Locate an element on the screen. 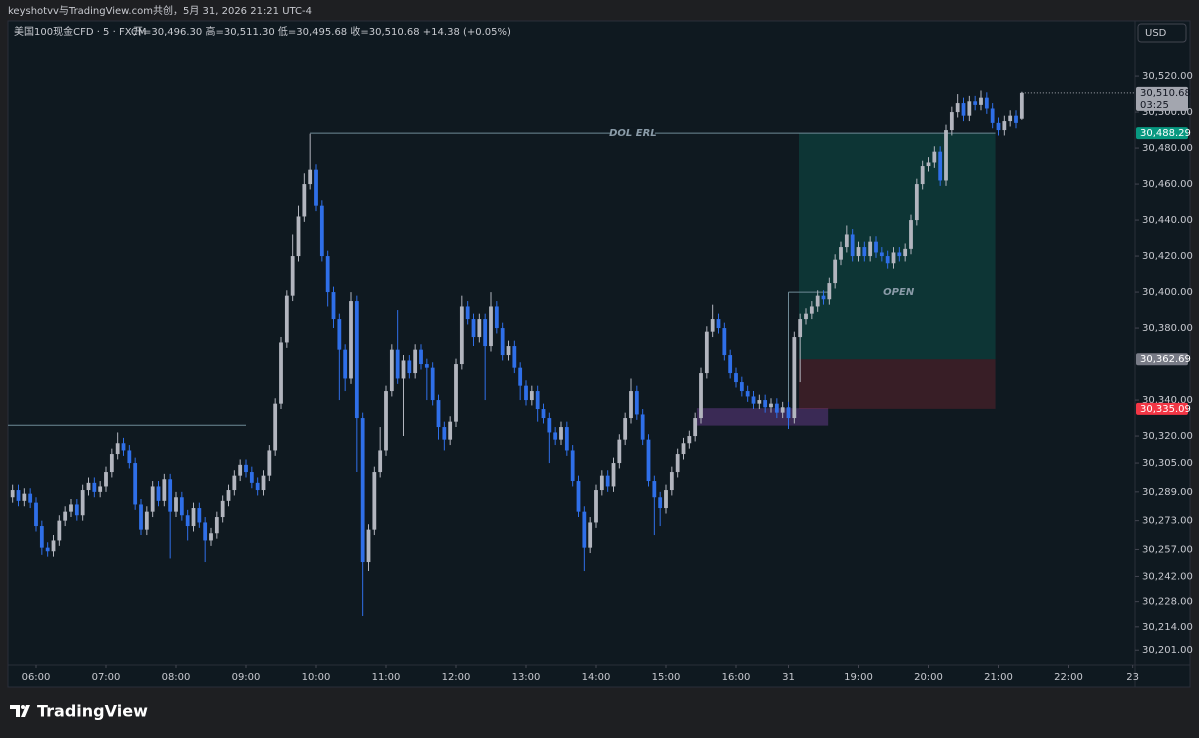 The width and height of the screenshot is (1199, 738). y-tick-label: 30,380.00 is located at coordinates (1167, 328).